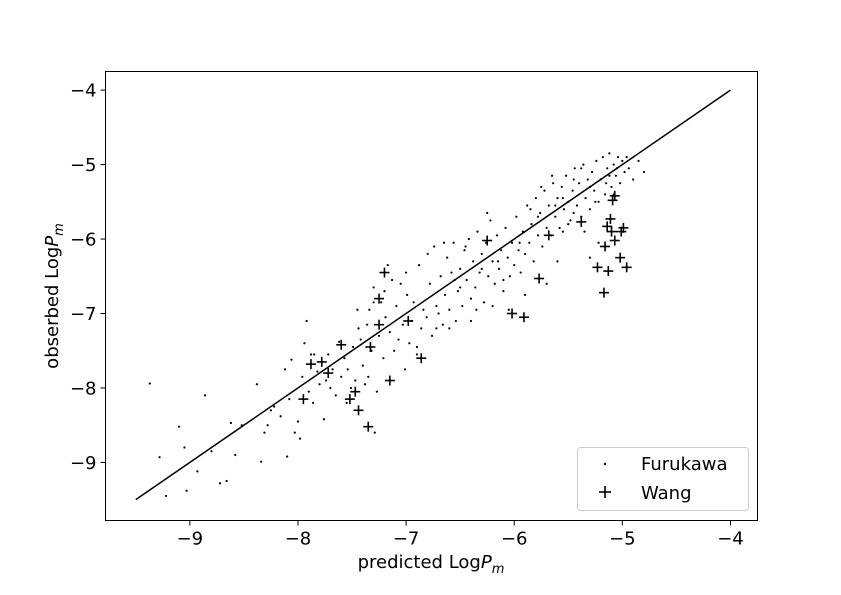 This screenshot has width=841, height=595. What do you see at coordinates (298, 539) in the screenshot?
I see `x-tick-label: −8` at bounding box center [298, 539].